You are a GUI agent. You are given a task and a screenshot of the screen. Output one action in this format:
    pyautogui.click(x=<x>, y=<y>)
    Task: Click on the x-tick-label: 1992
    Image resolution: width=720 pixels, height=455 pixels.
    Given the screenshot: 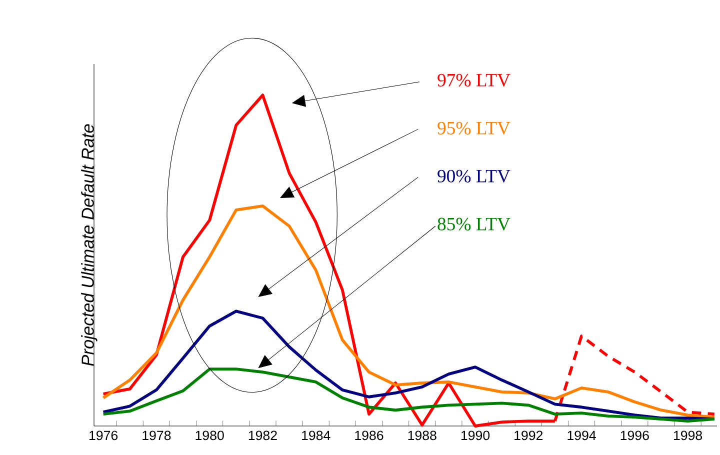 What is the action you would take?
    pyautogui.click(x=528, y=435)
    